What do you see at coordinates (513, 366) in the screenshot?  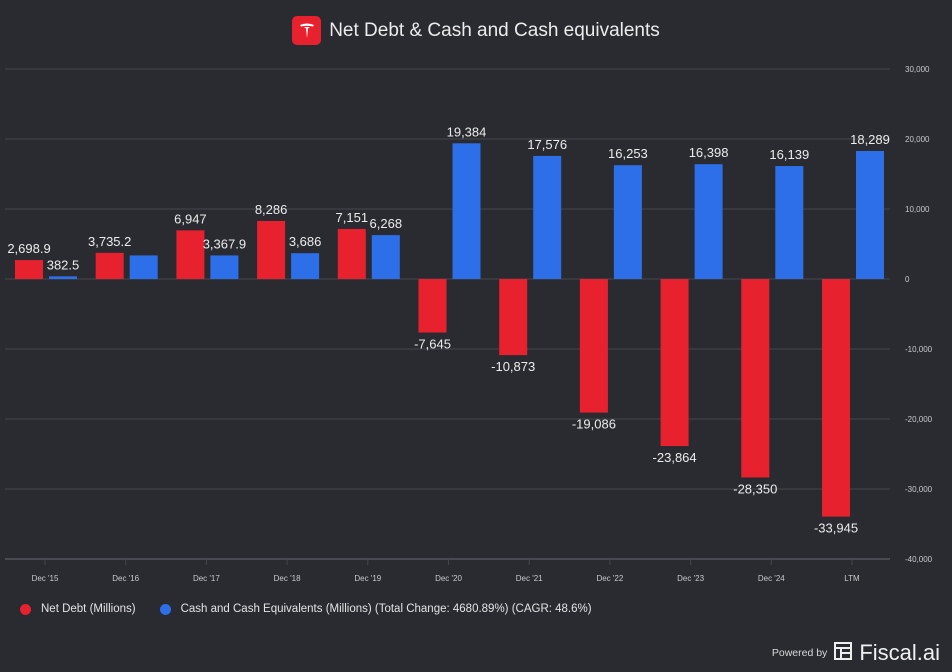 I see `data-label: -10,873` at bounding box center [513, 366].